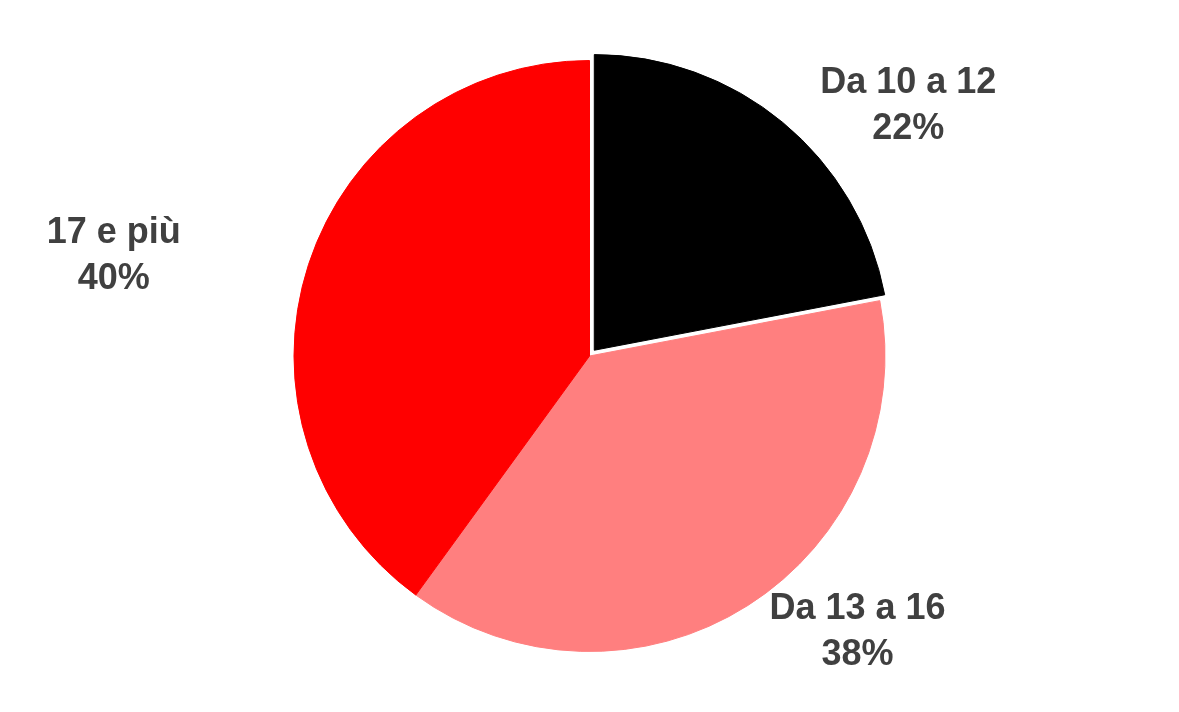 The image size is (1179, 712). Describe the element at coordinates (908, 80) in the screenshot. I see `slice-label: Da 10 a 12` at that location.